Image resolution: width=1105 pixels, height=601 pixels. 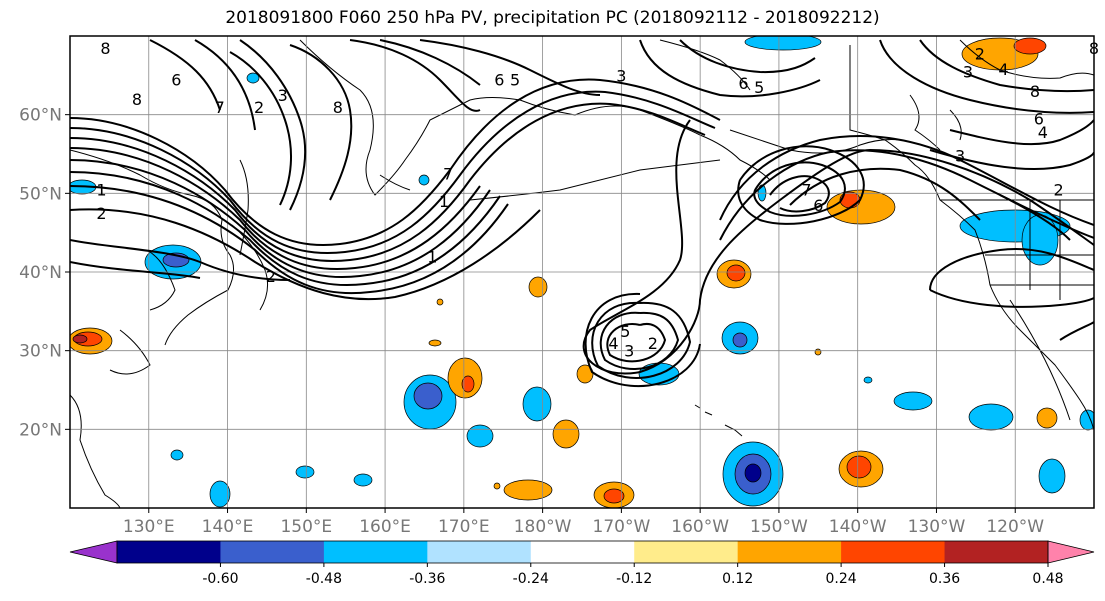 I want to click on lon-tick-label: 130°W, so click(x=937, y=527).